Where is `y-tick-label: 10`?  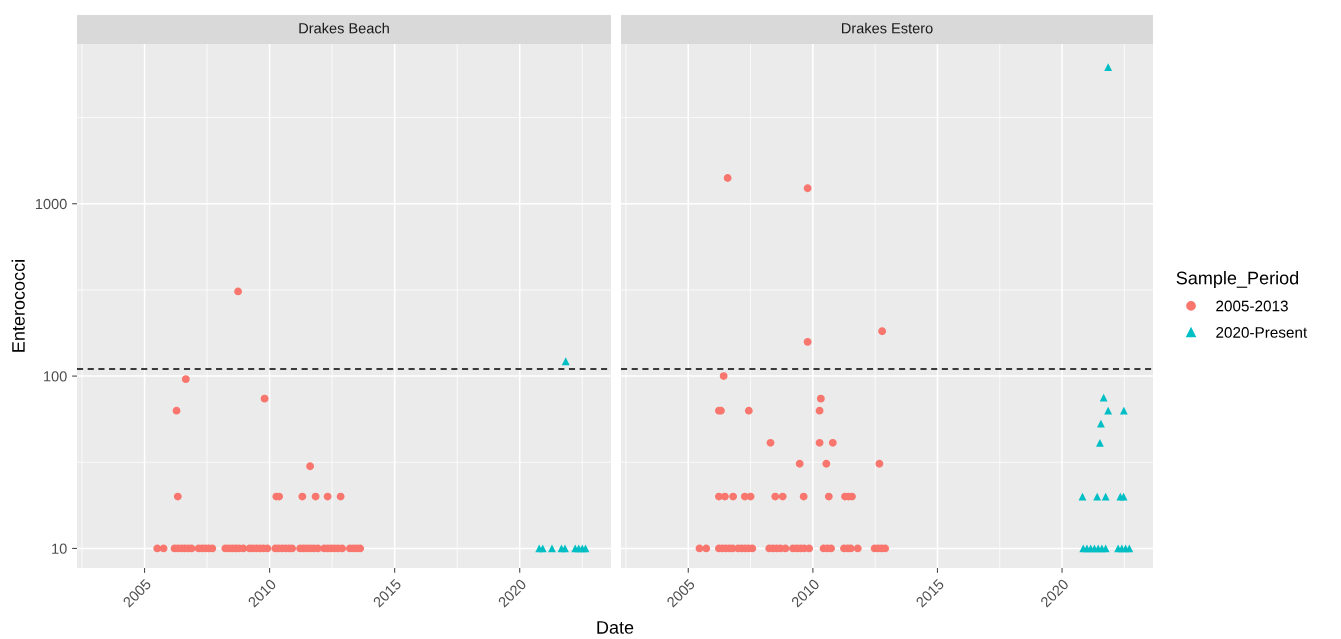
y-tick-label: 10 is located at coordinates (59, 548).